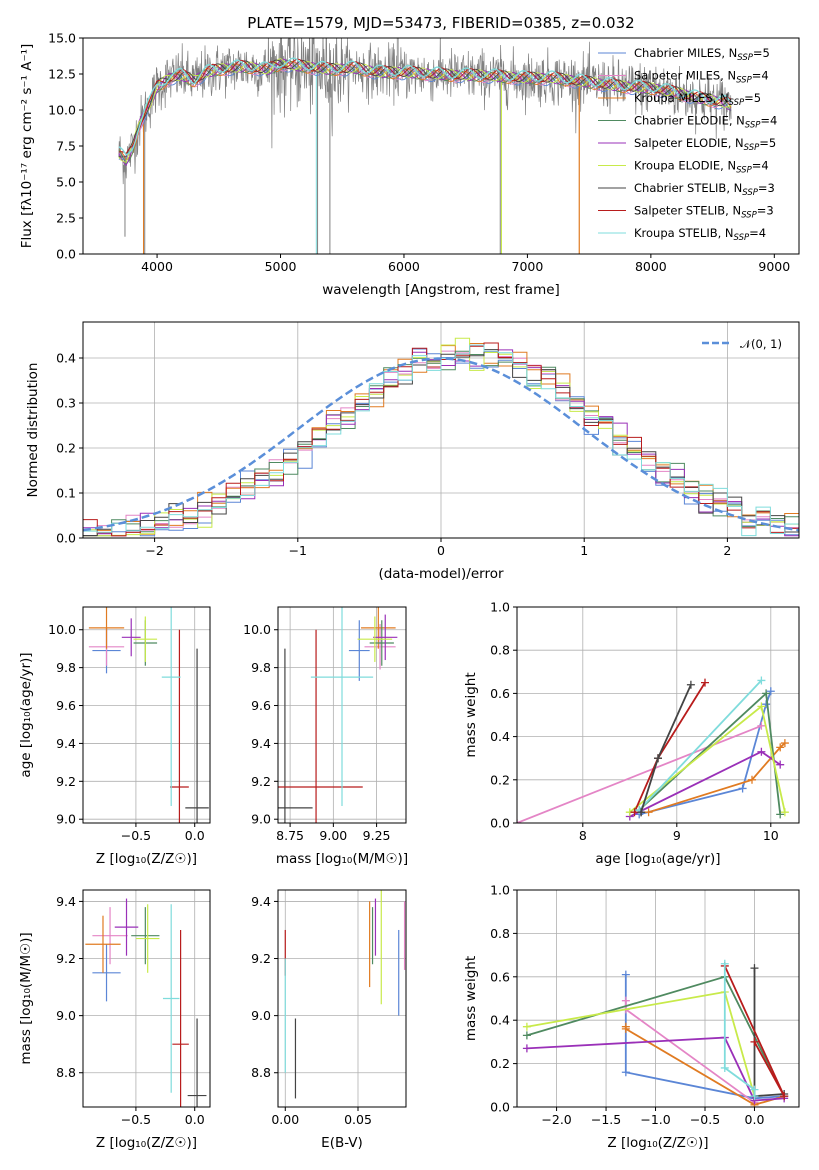 This screenshot has width=819, height=1170. Describe the element at coordinates (66, 493) in the screenshot. I see `y-tick-label: 0.1` at that location.